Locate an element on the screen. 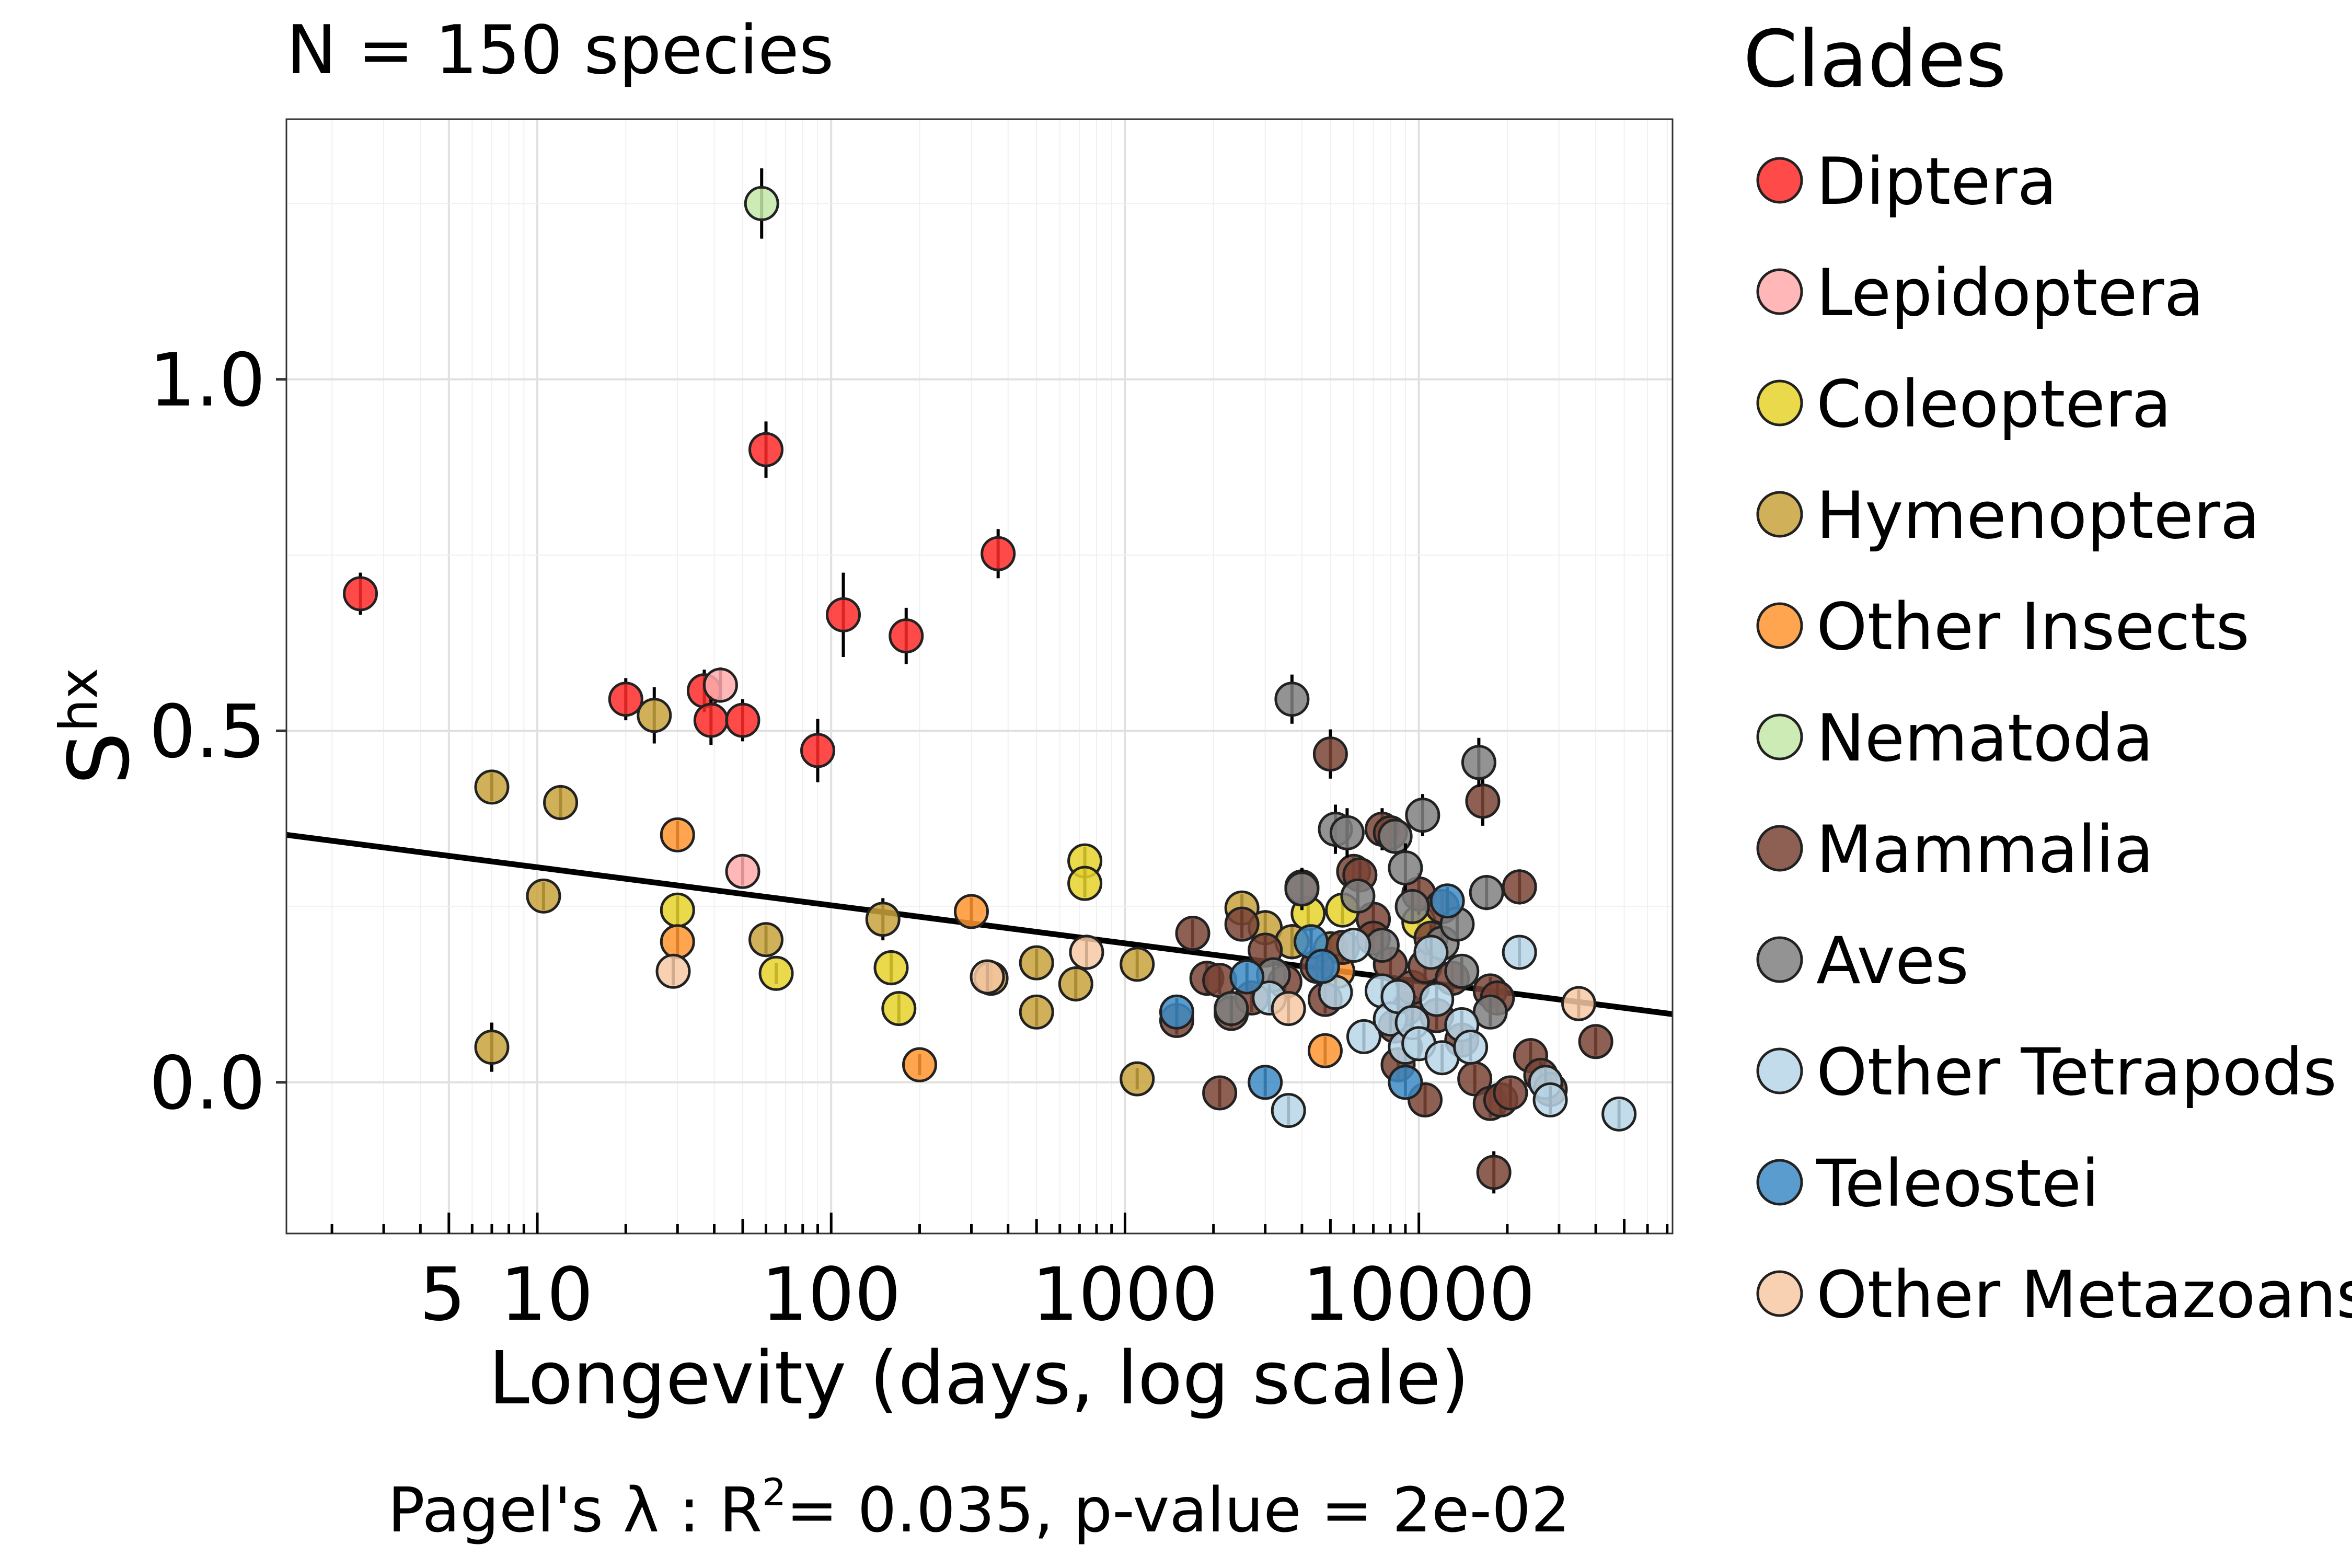  legend-title: Clades is located at coordinates (1875, 59).